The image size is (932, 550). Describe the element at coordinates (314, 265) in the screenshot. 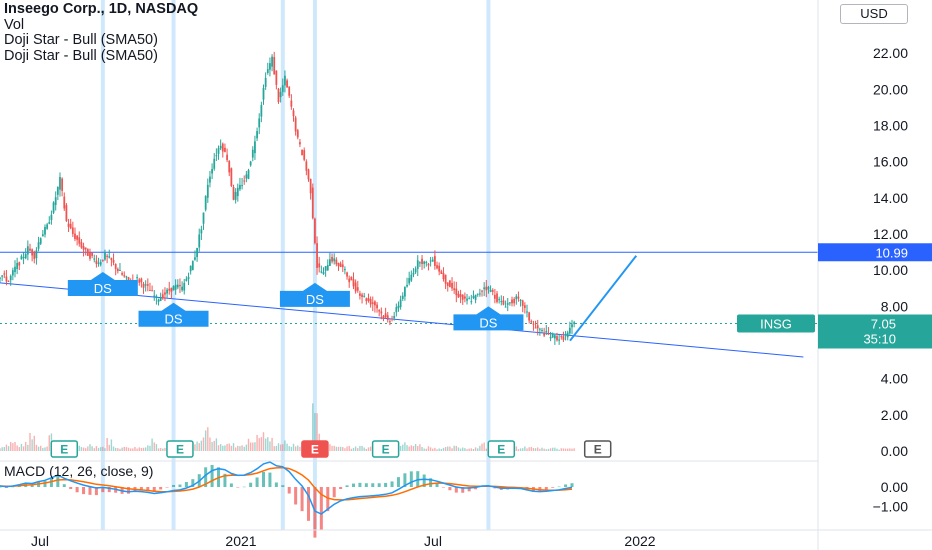

I see `highlight-band` at that location.